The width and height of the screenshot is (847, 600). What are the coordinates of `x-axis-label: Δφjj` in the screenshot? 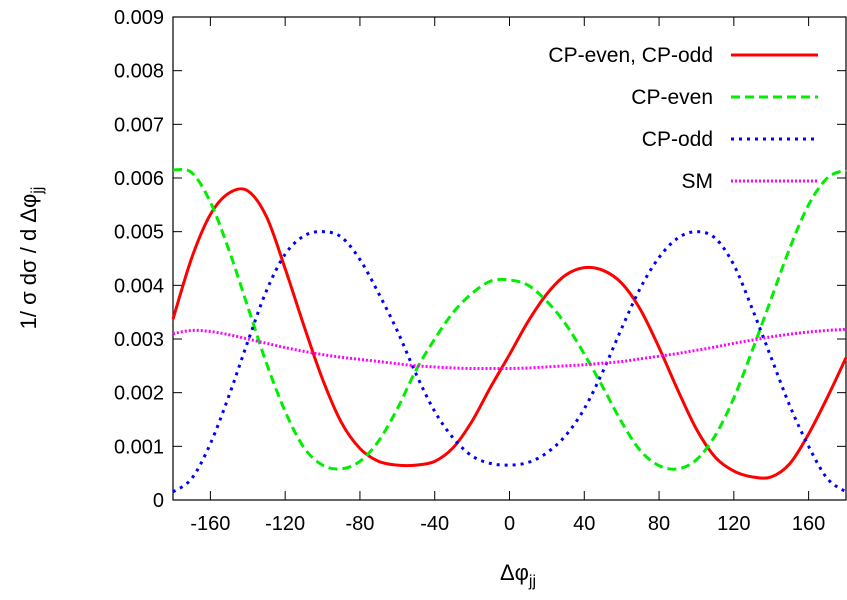 It's located at (518, 575).